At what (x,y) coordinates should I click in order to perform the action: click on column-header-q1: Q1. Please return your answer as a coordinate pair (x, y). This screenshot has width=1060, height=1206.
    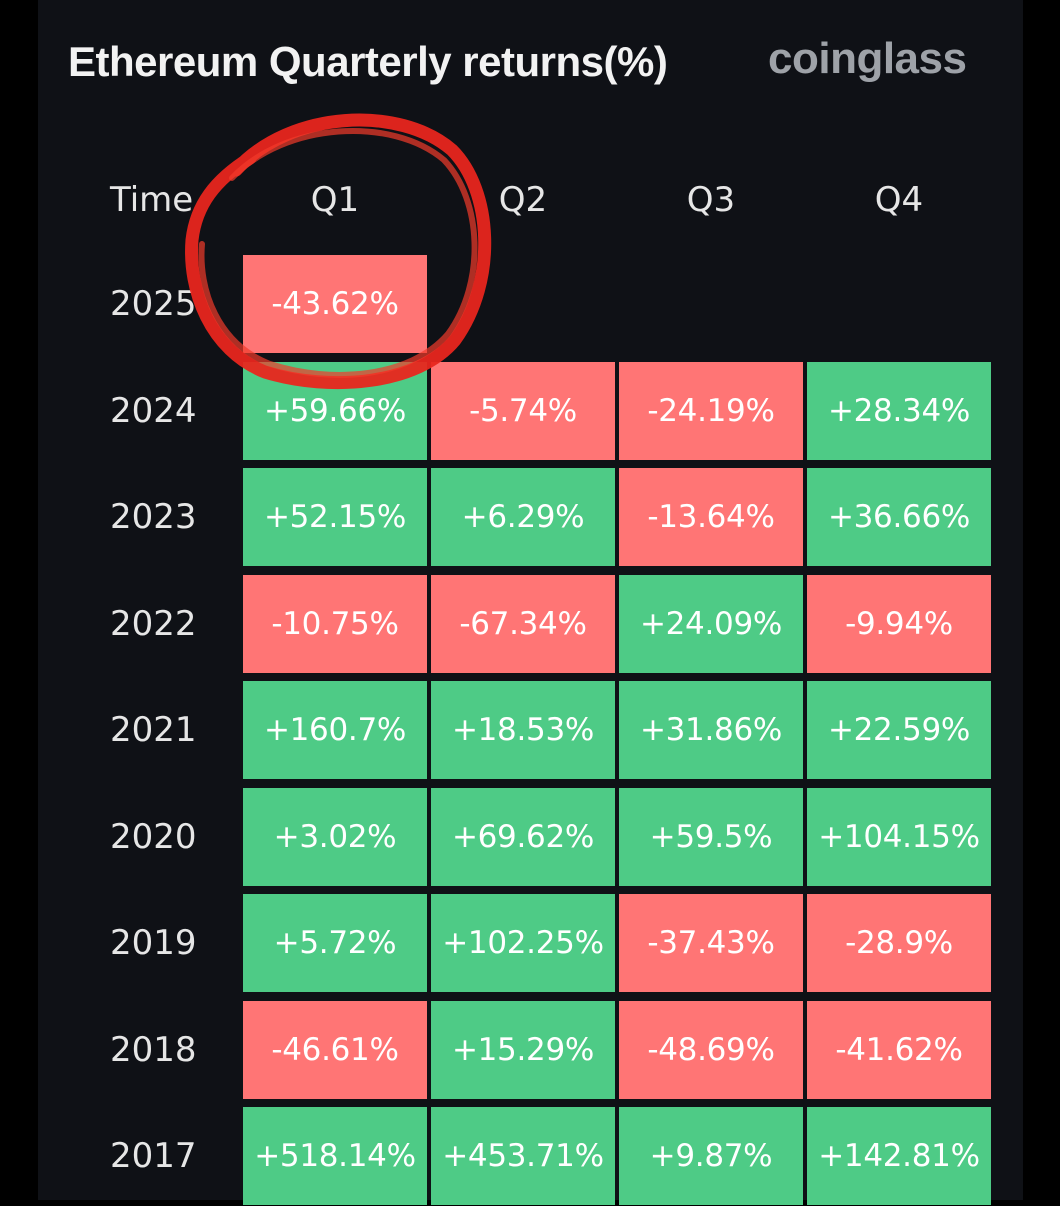
    Looking at the image, I should click on (335, 200).